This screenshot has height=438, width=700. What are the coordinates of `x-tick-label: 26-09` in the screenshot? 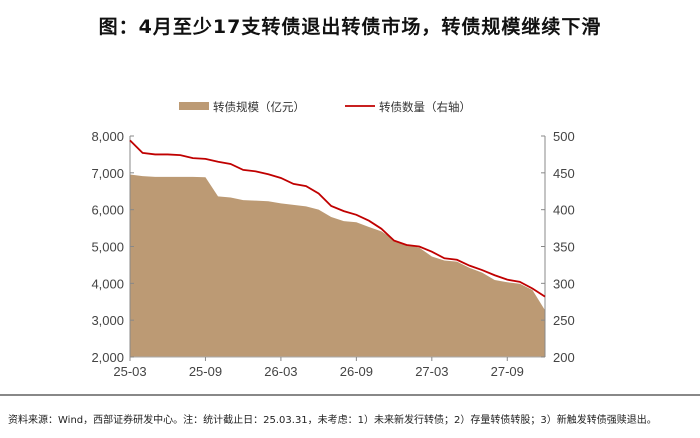 It's located at (356, 371).